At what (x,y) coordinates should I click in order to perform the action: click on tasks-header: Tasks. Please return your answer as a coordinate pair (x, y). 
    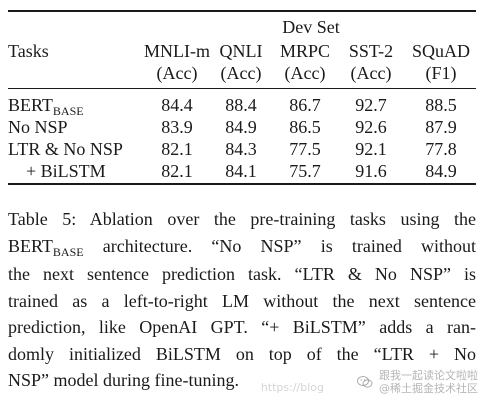
    Looking at the image, I should click on (28, 51).